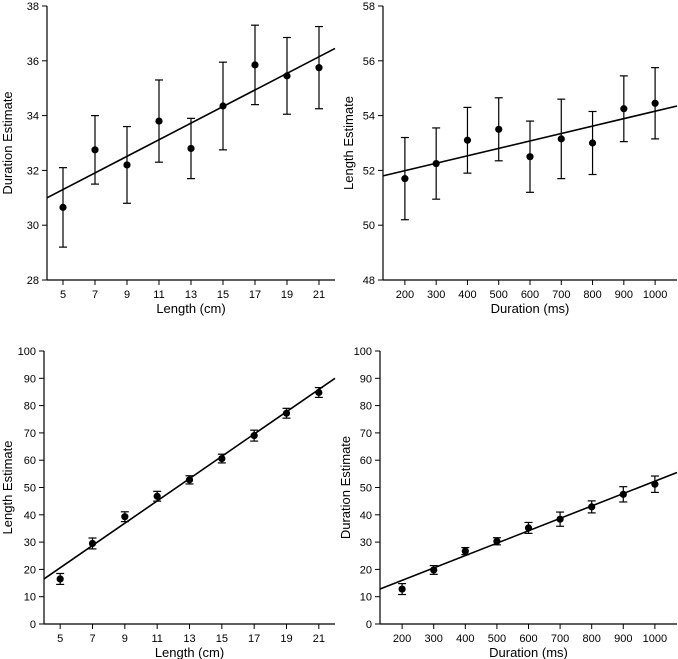  Describe the element at coordinates (530, 308) in the screenshot. I see `x-axis-label: Duration (ms)` at that location.